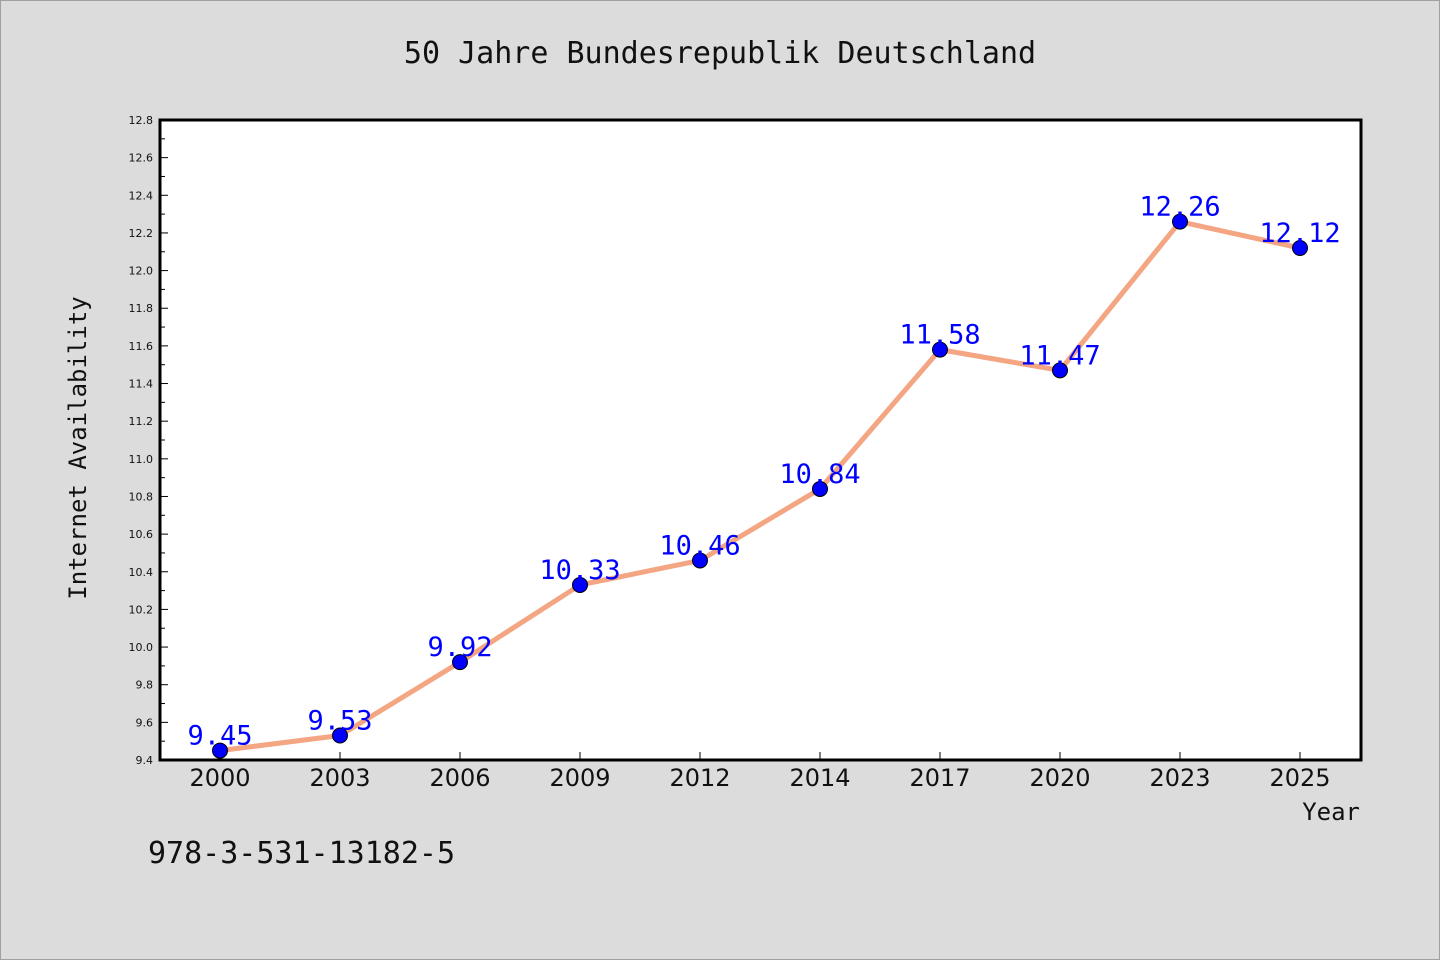  Describe the element at coordinates (141, 158) in the screenshot. I see `y-tick-label: 12.6` at that location.